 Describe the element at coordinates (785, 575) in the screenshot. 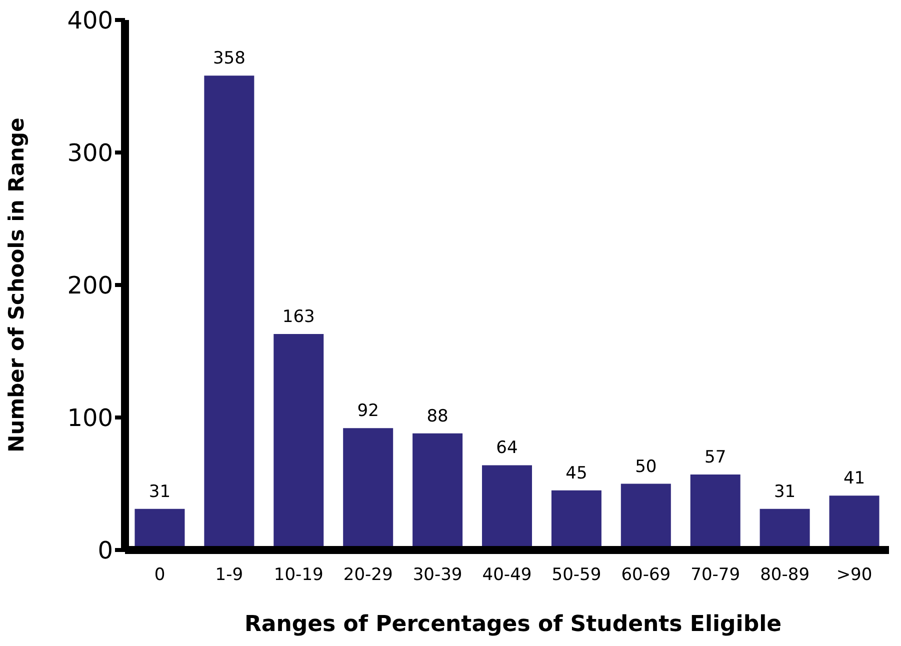

I see `x-tick-label: 80-89` at that location.